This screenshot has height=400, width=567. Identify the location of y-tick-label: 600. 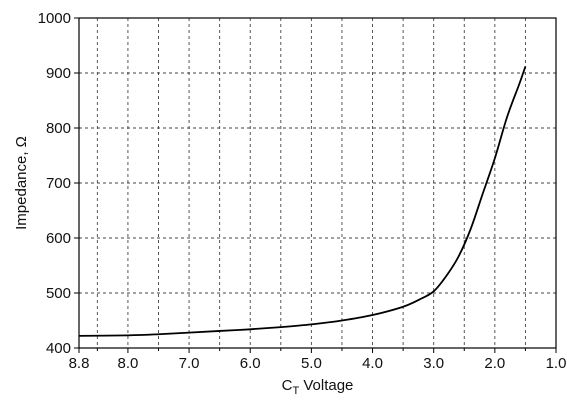
(58, 238).